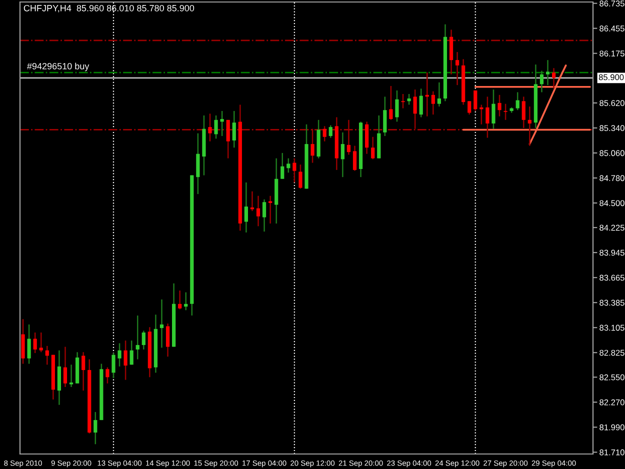  I want to click on y-tick-label: 86.735, so click(612, 3).